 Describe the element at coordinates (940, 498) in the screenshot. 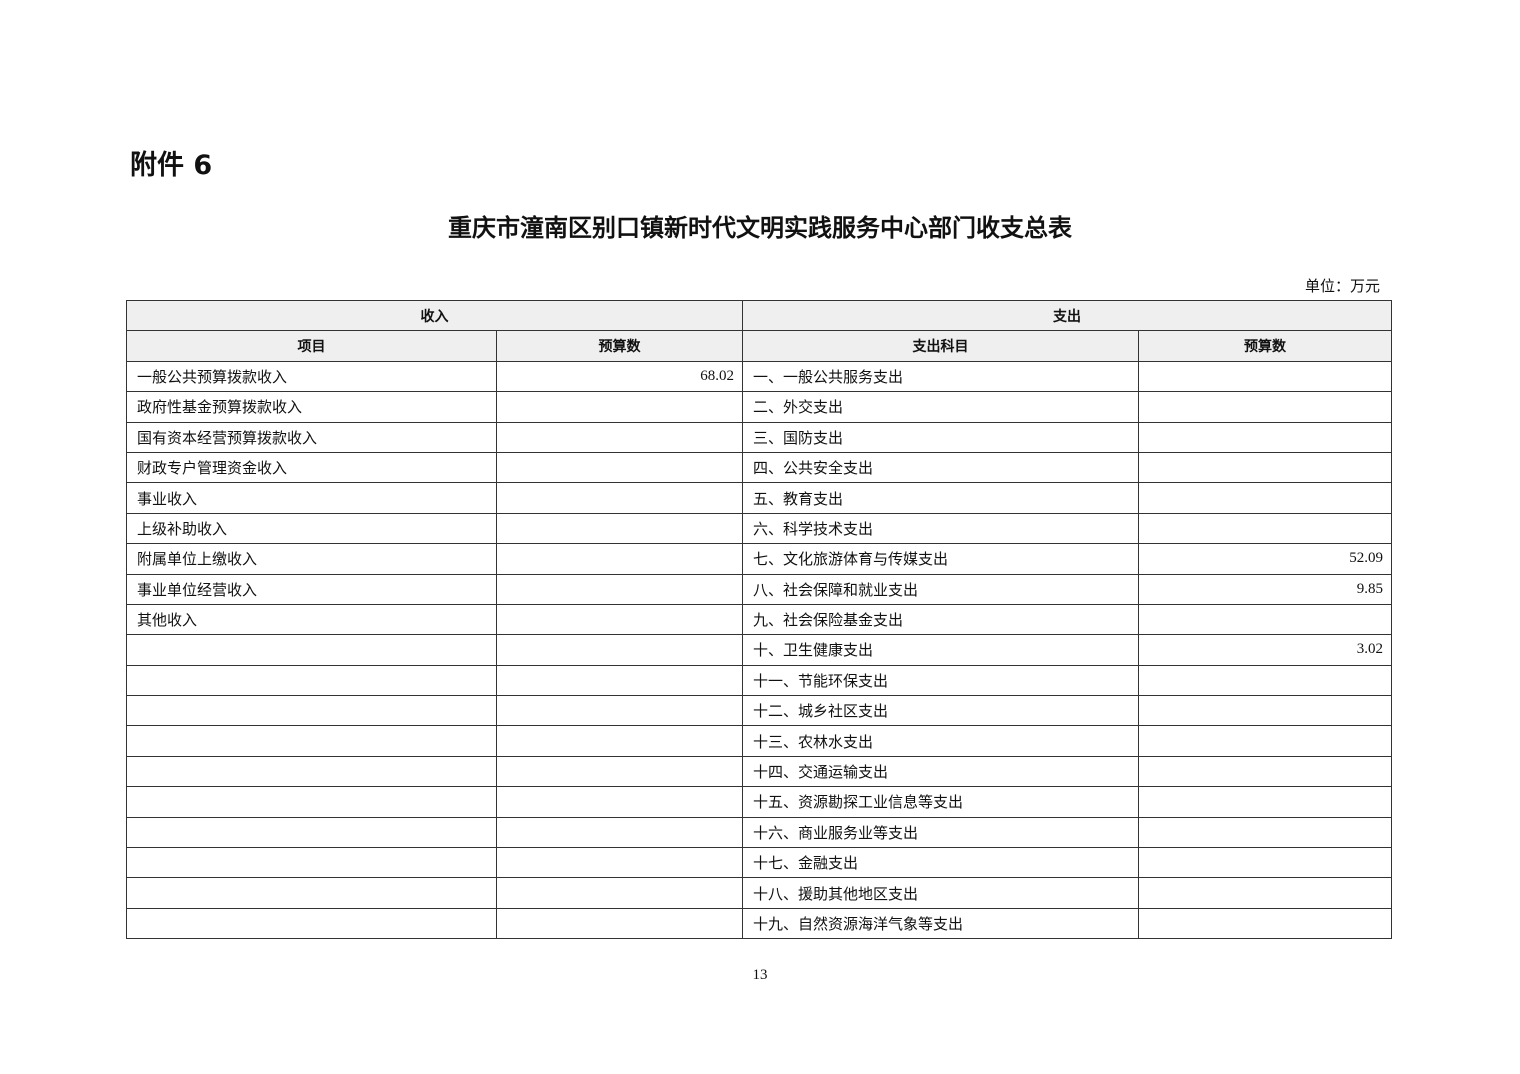

I see `expense-item-cell: 五、教育支出` at that location.